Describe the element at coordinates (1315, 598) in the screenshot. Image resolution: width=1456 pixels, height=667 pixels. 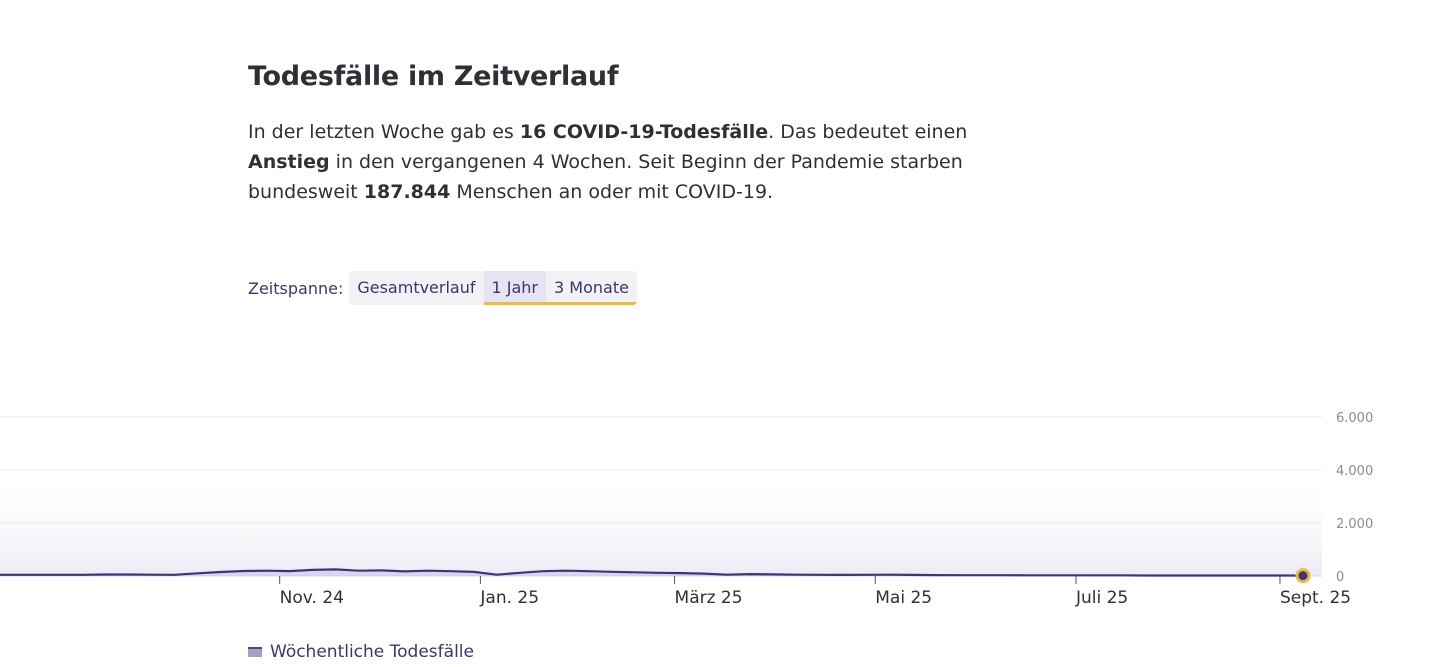
I see `x-tick-label: Sept. 25` at that location.